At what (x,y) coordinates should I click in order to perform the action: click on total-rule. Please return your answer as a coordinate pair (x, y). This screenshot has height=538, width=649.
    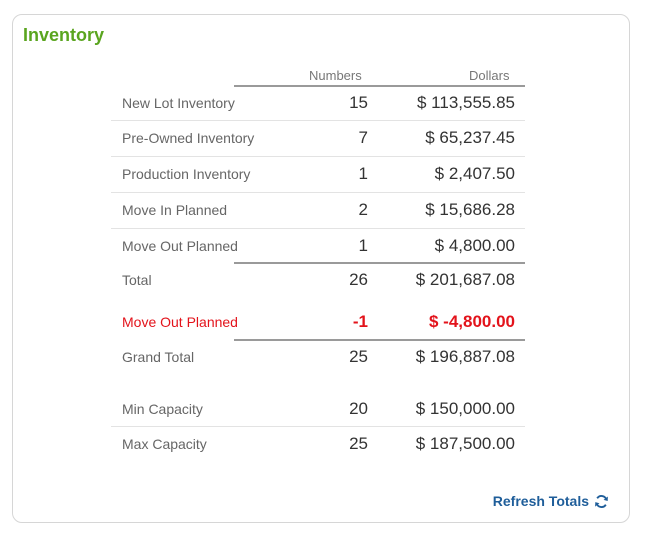
    Looking at the image, I should click on (379, 263).